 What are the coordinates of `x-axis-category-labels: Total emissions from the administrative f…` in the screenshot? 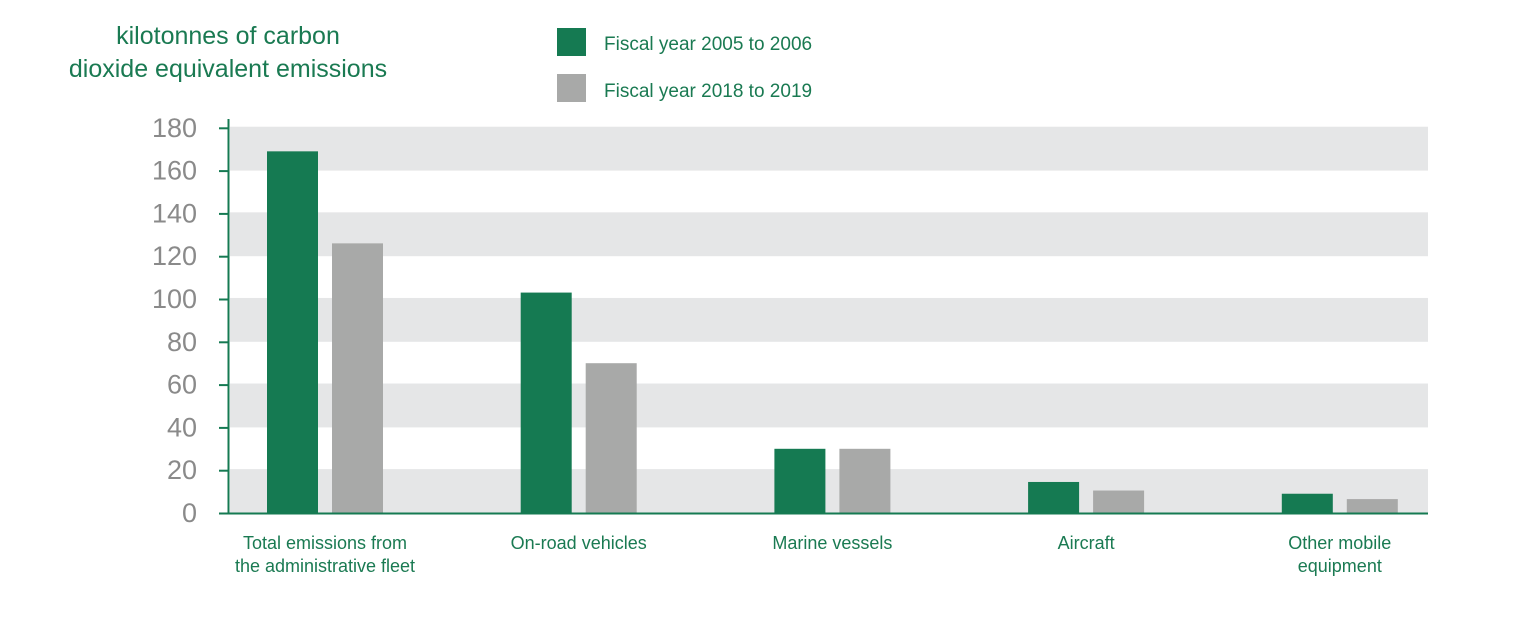 It's located at (813, 554).